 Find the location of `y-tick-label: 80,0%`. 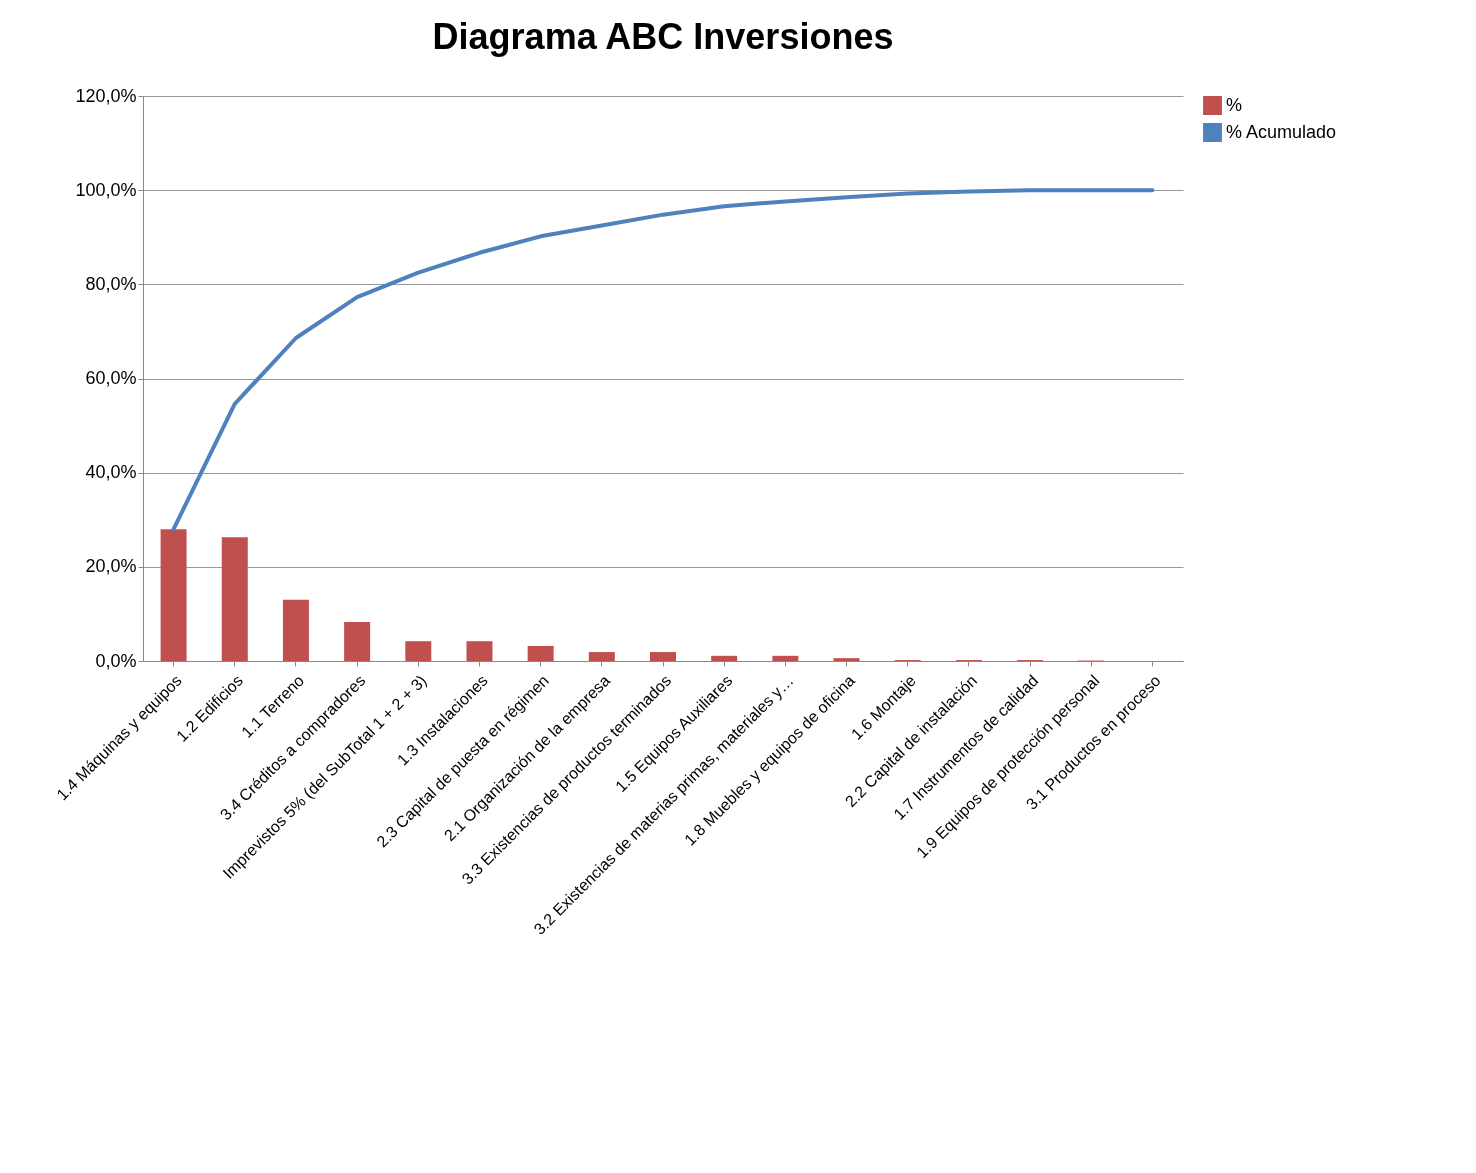

y-tick-label: 80,0% is located at coordinates (111, 283).